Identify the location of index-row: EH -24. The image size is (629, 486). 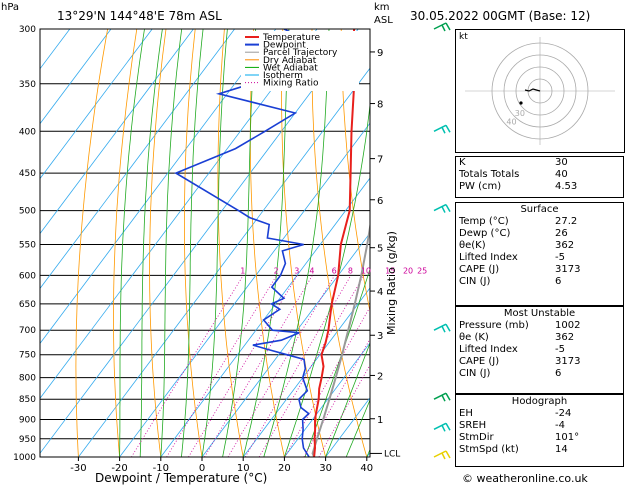
(540, 414).